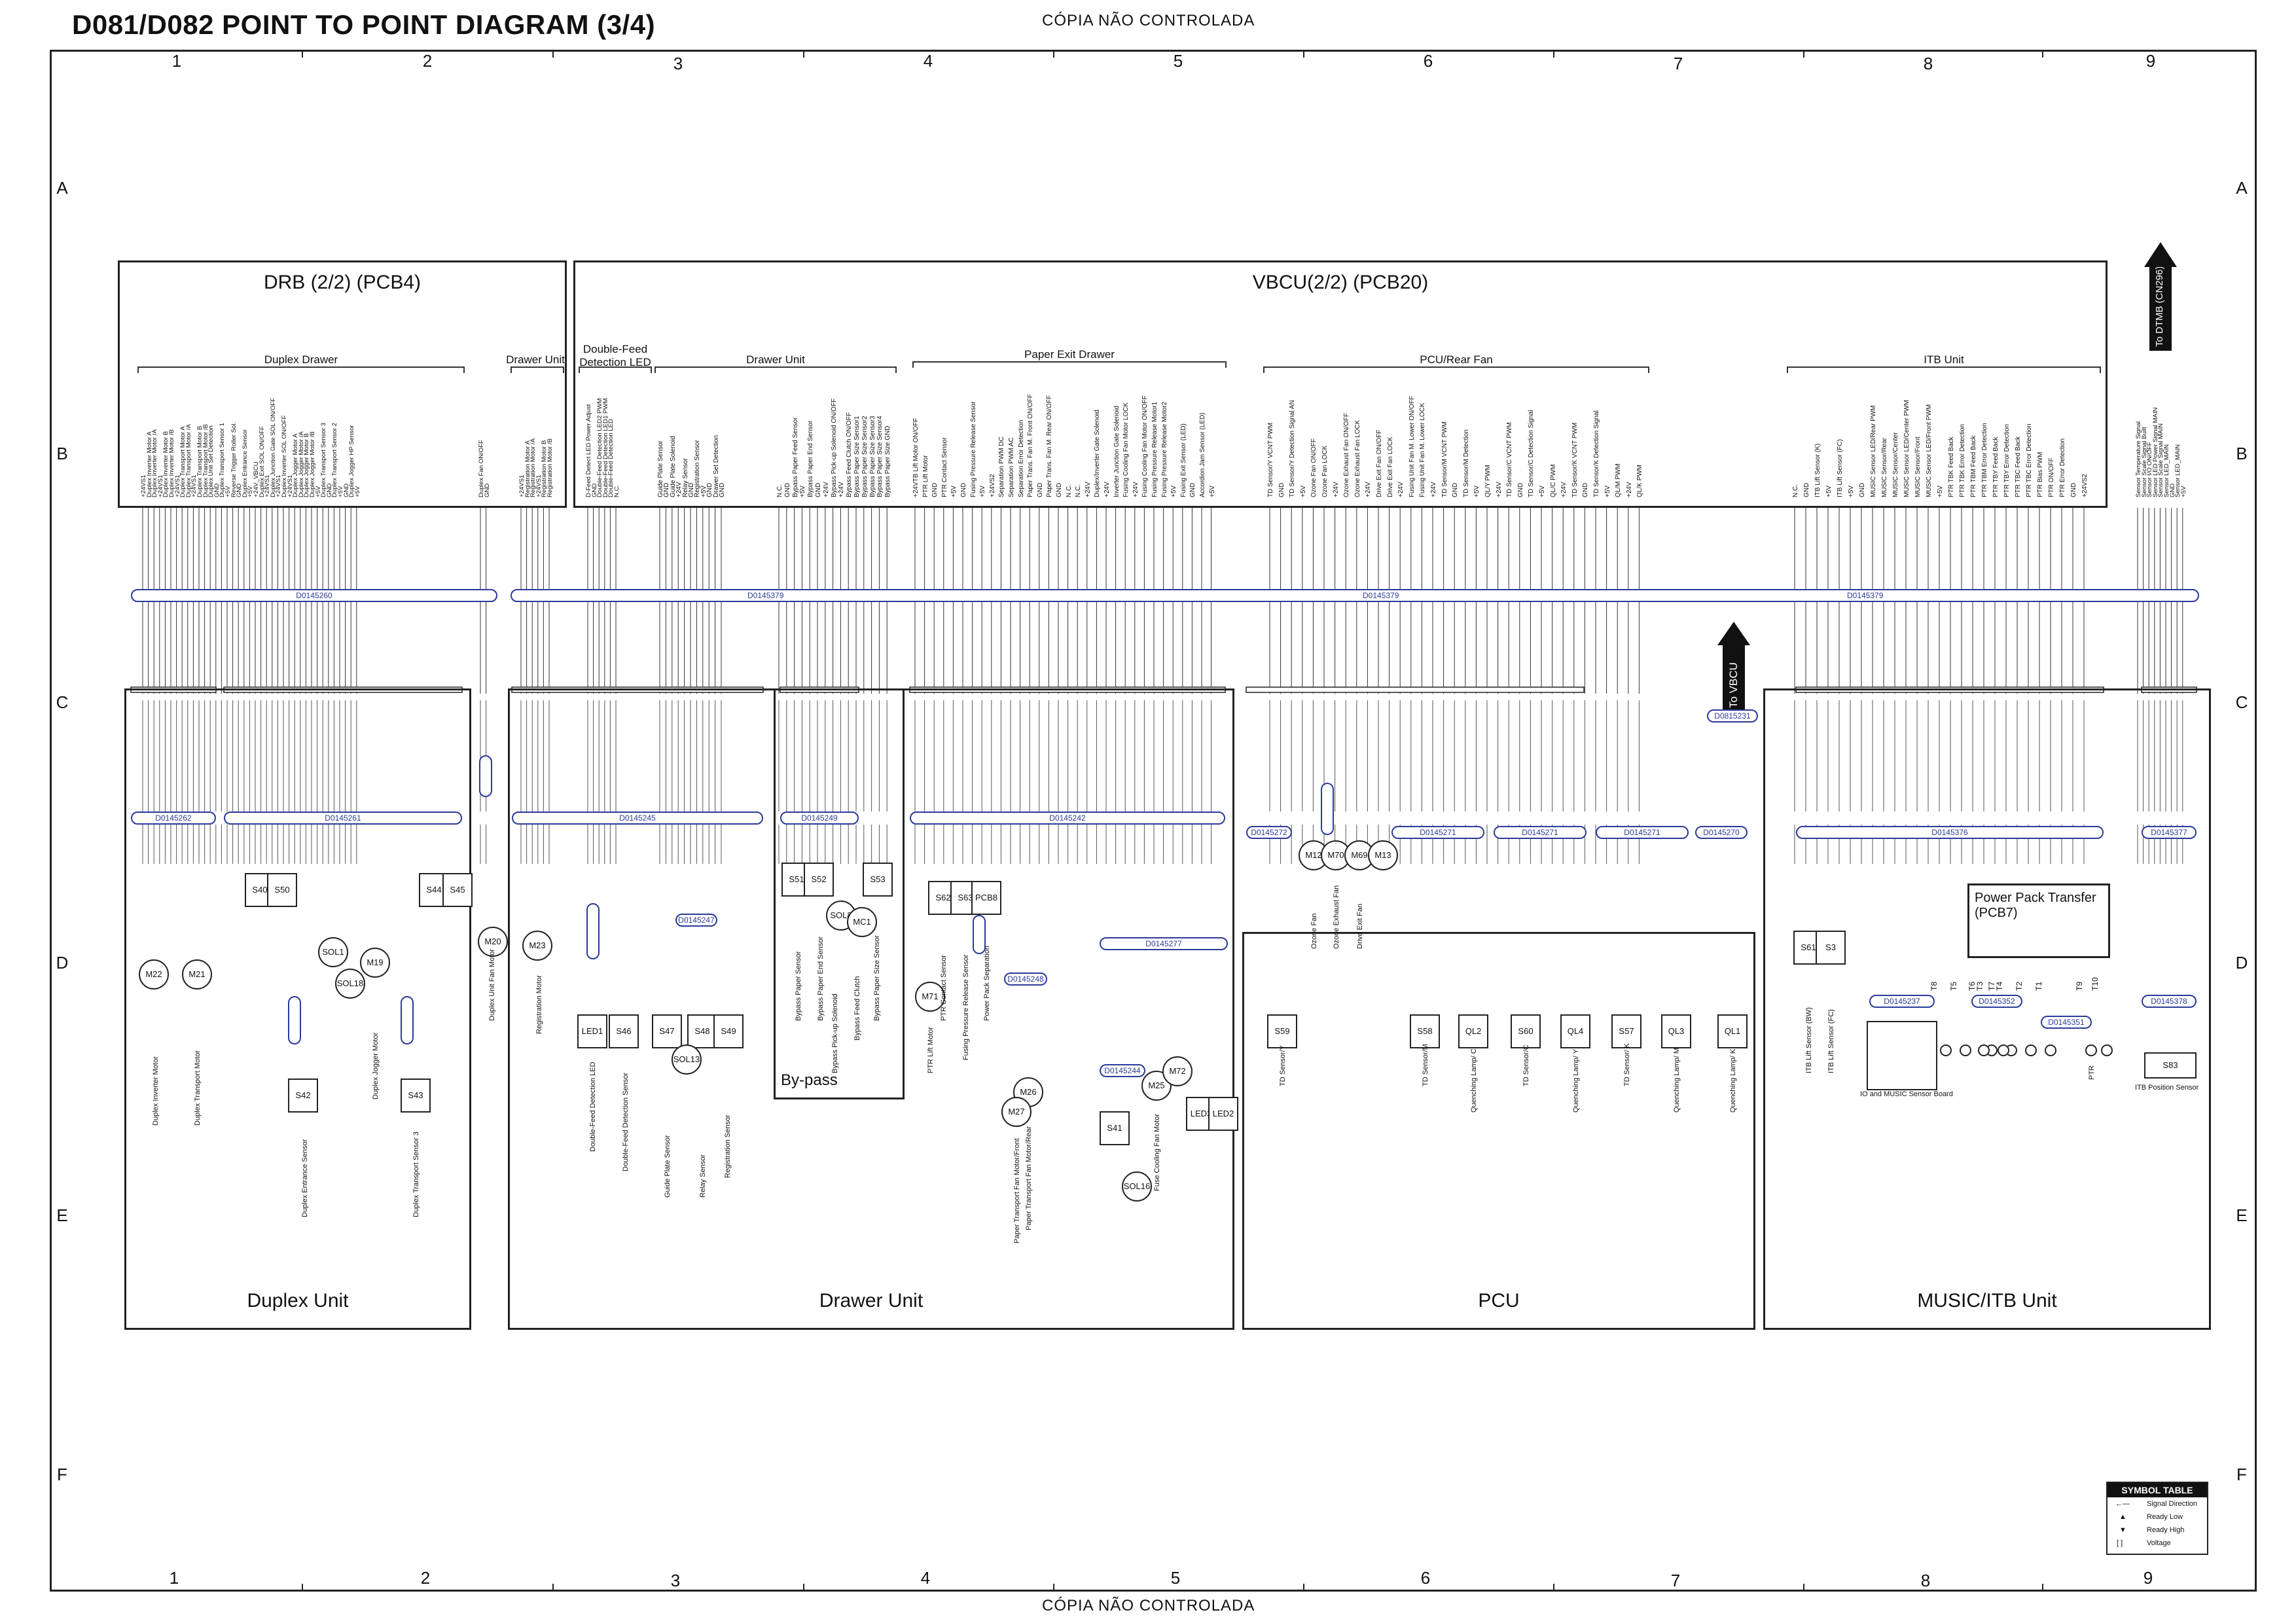 The width and height of the screenshot is (2296, 1623). I want to click on symbol-row: [ ] Voltage, so click(2157, 1543).